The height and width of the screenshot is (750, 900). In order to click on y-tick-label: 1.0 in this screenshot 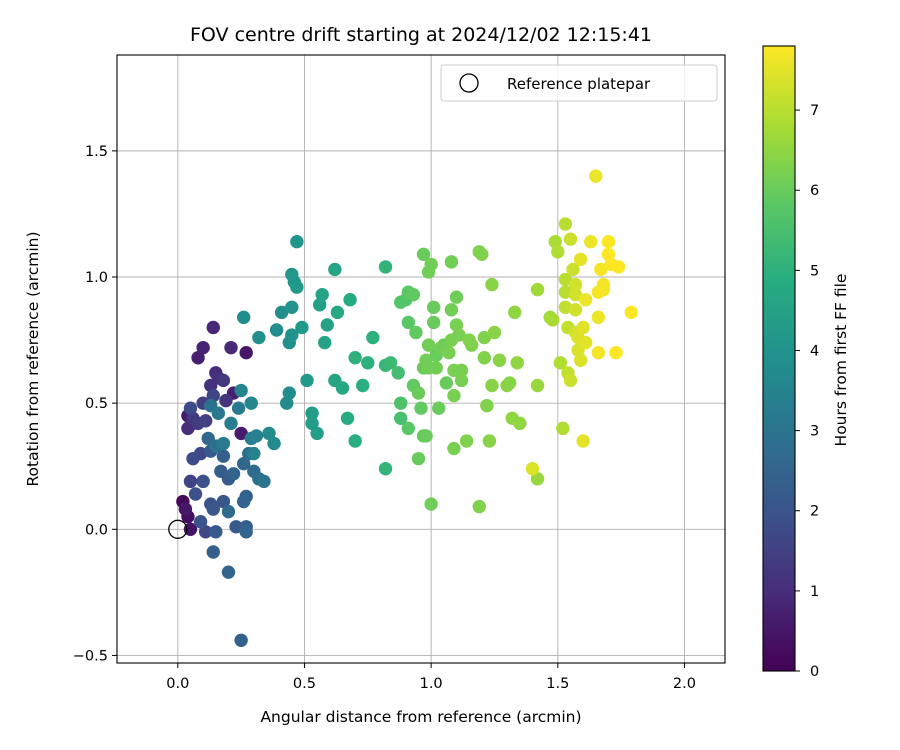, I will do `click(96, 278)`.